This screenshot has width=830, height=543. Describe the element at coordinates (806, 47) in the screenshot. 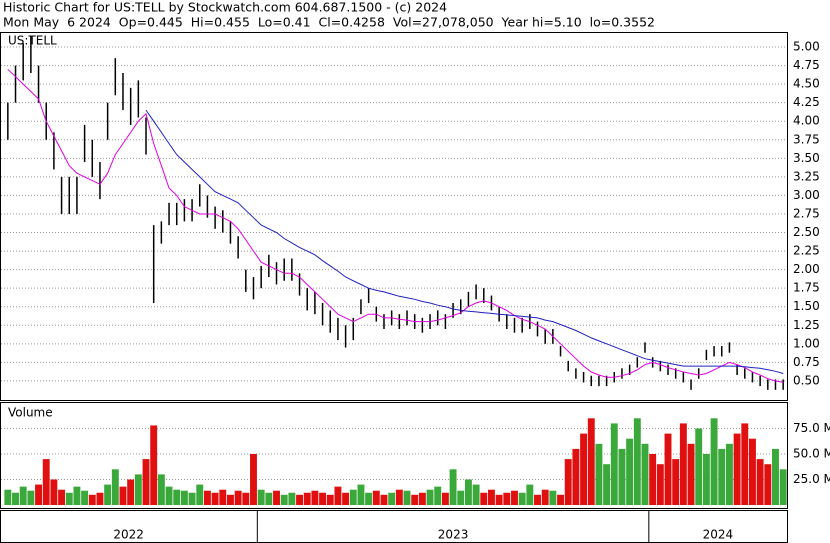

I see `y-tick-label: 5.00` at that location.